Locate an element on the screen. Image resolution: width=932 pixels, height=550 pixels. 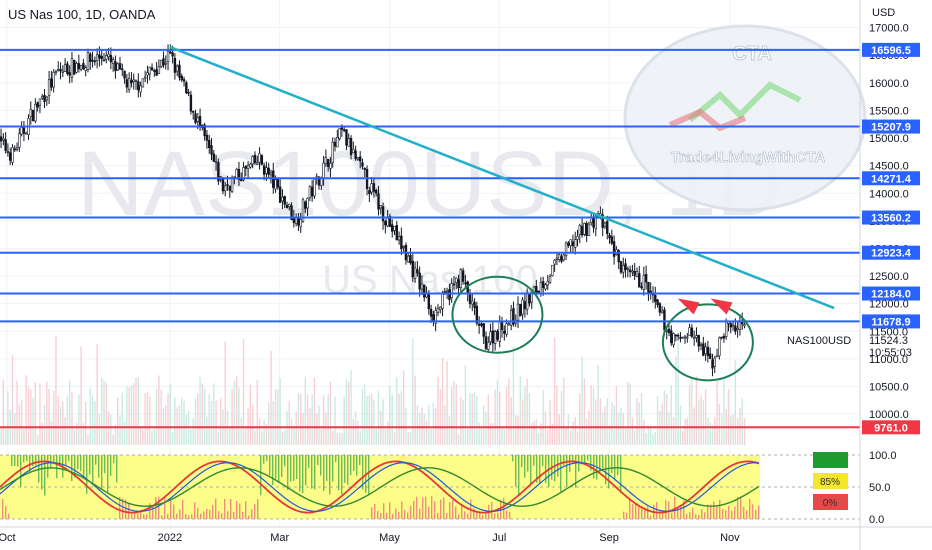
time-tick-label: Sep is located at coordinates (609, 538).